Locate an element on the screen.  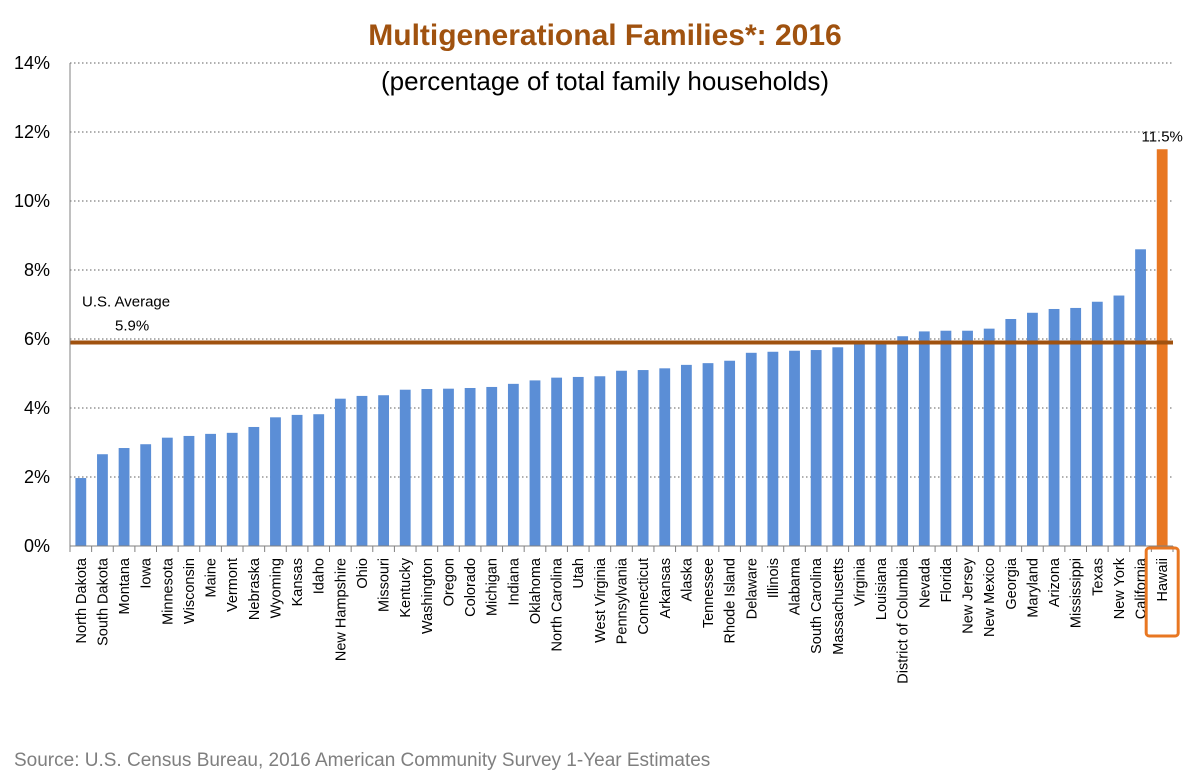
x-tick-label: Louisiana is located at coordinates (882, 588).